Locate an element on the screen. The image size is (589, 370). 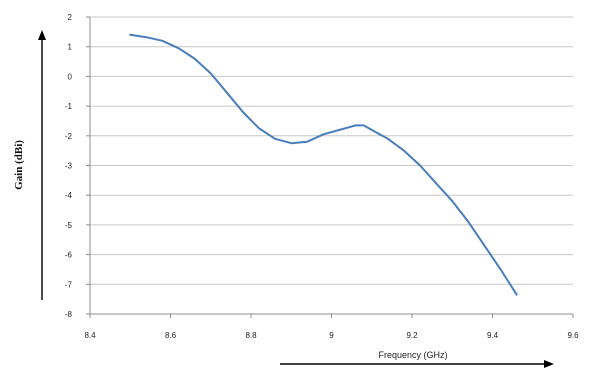
y-tick-label: 1 is located at coordinates (70, 47).